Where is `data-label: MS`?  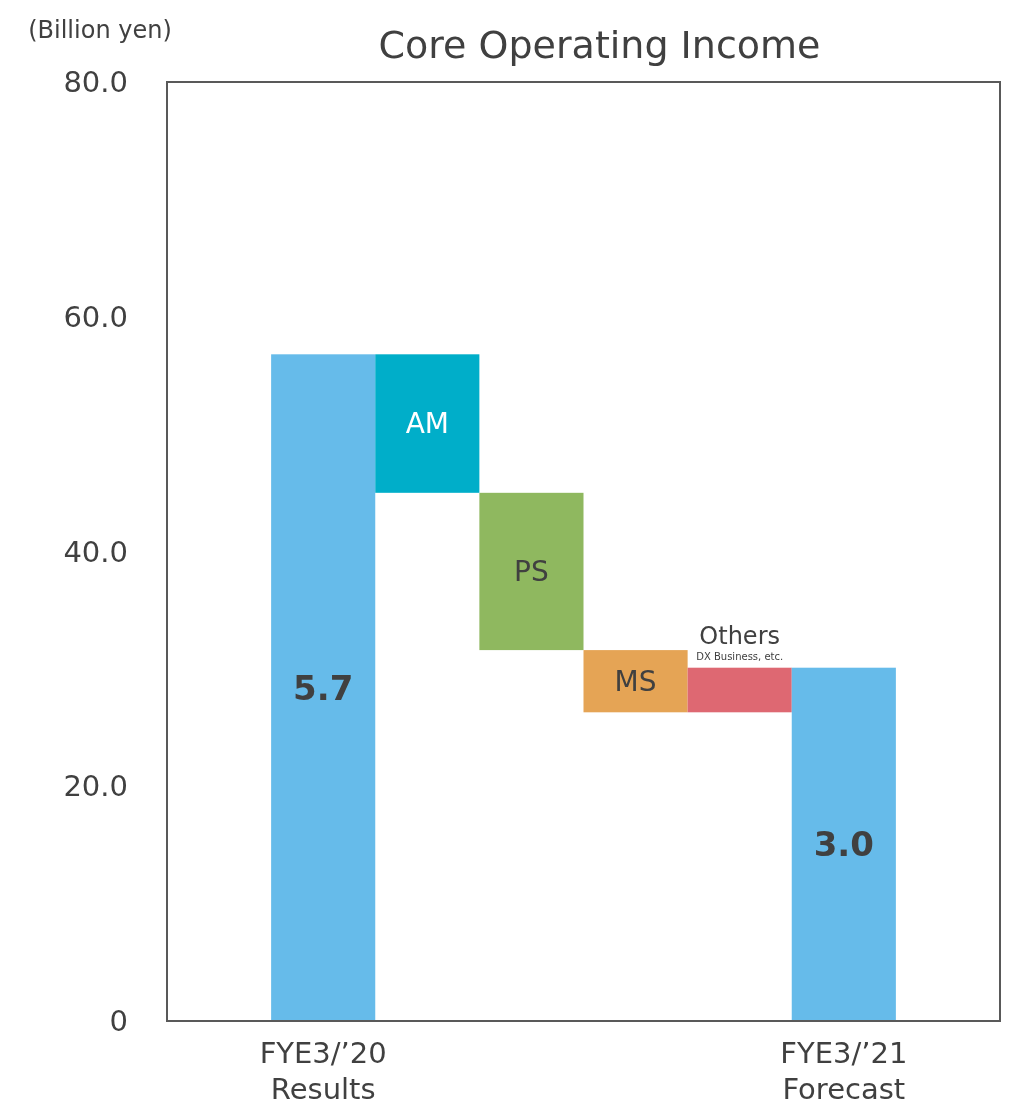 data-label: MS is located at coordinates (635, 681).